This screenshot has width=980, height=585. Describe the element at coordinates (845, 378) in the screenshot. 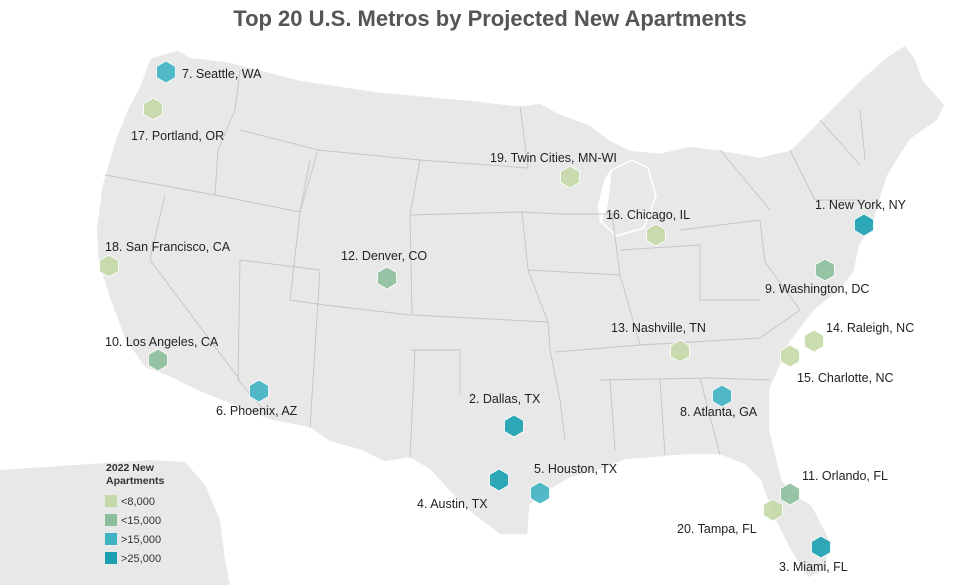

I see `metro-label-charlotte-nc: 15. Charlotte, NC` at that location.